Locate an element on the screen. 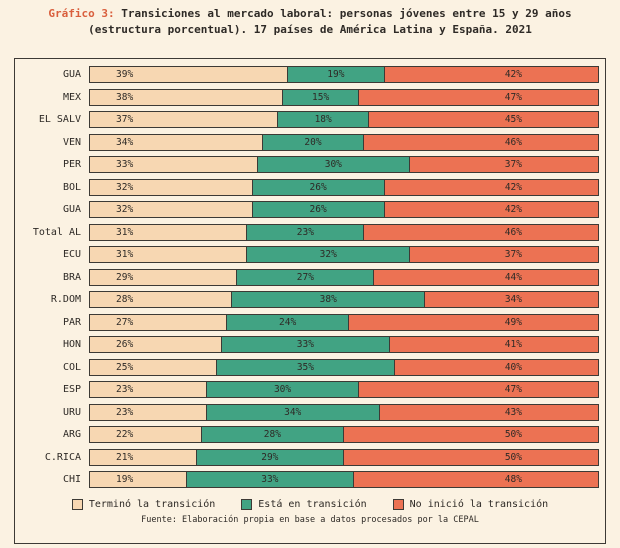 Image resolution: width=620 pixels, height=548 pixels. segment-value: 33% is located at coordinates (125, 164).